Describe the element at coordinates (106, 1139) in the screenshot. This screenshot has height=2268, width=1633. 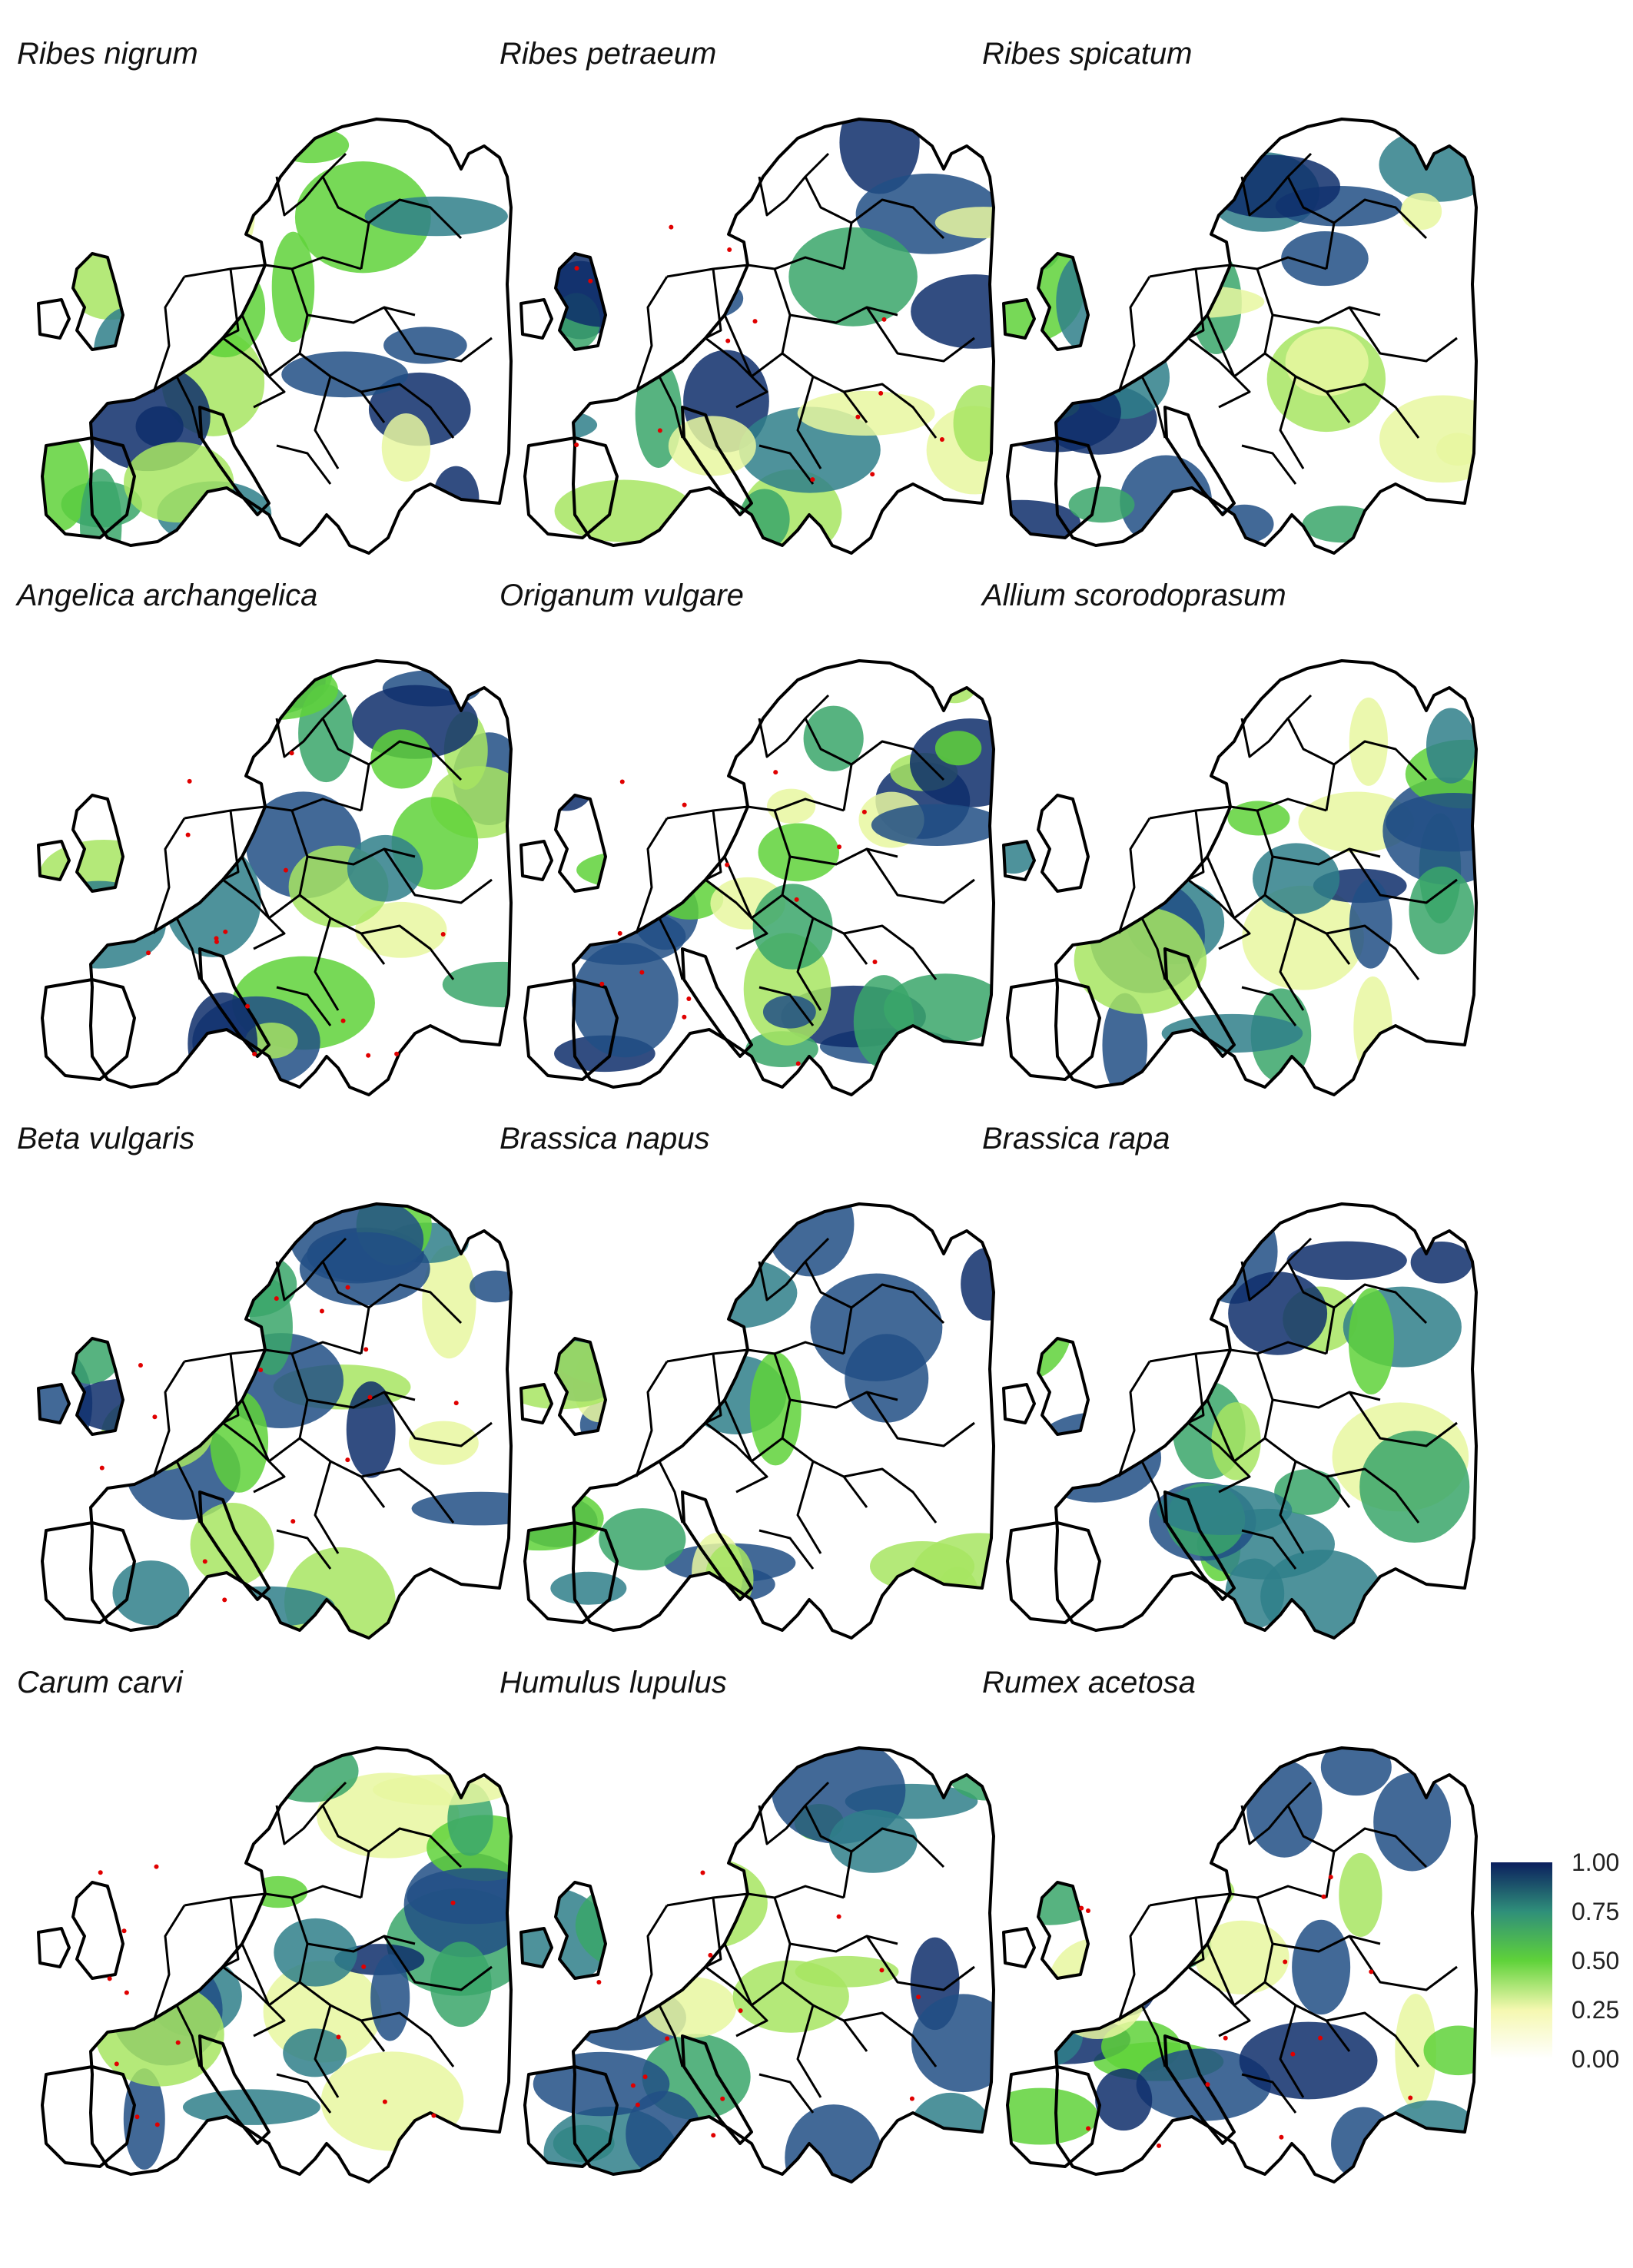
I see `panel-title: Beta vulgaris` at that location.